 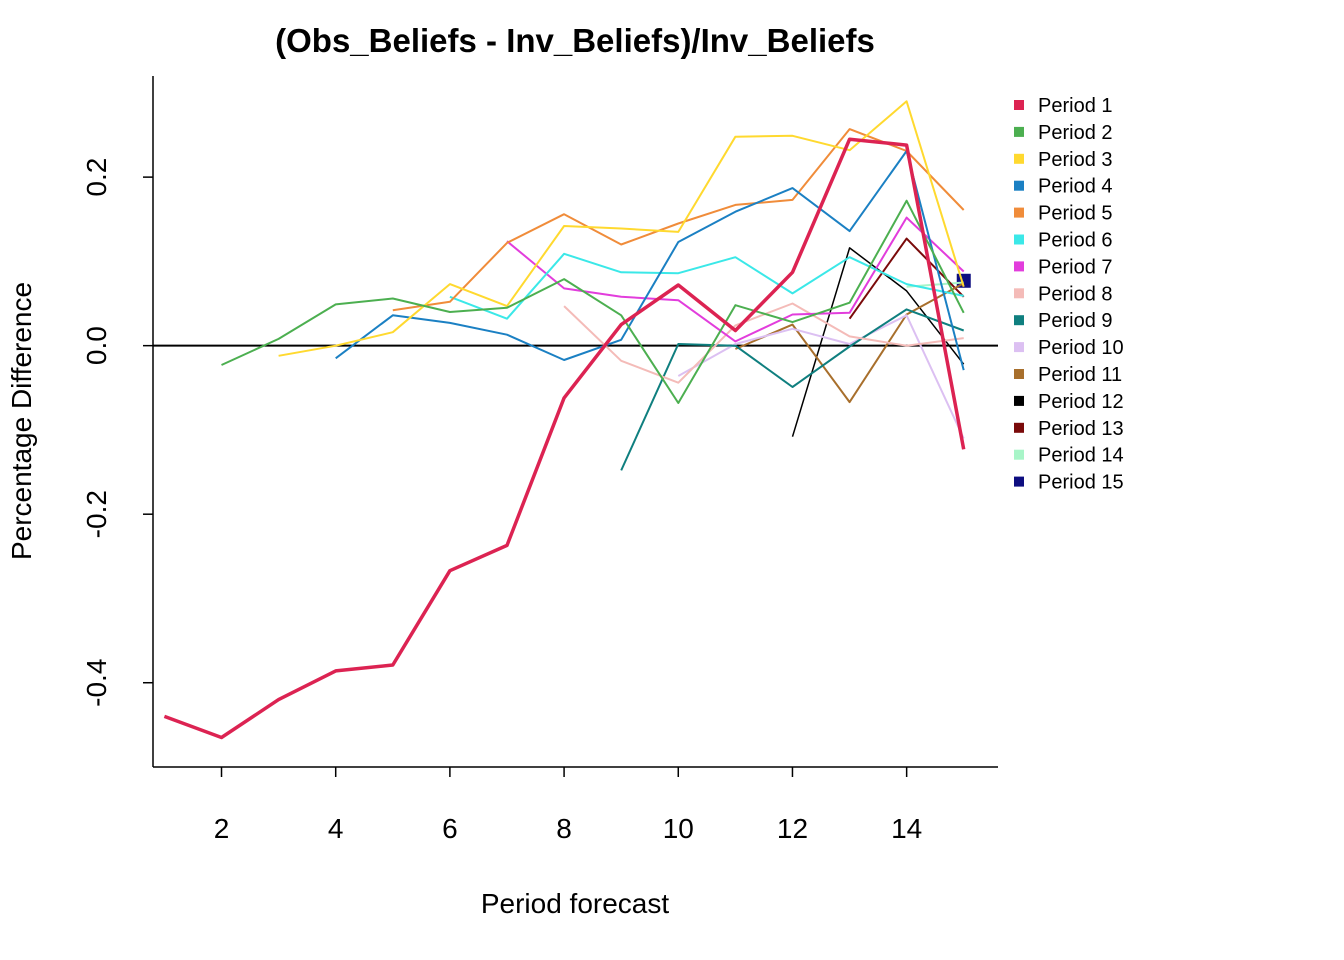 I want to click on period-12-line, so click(x=878, y=342).